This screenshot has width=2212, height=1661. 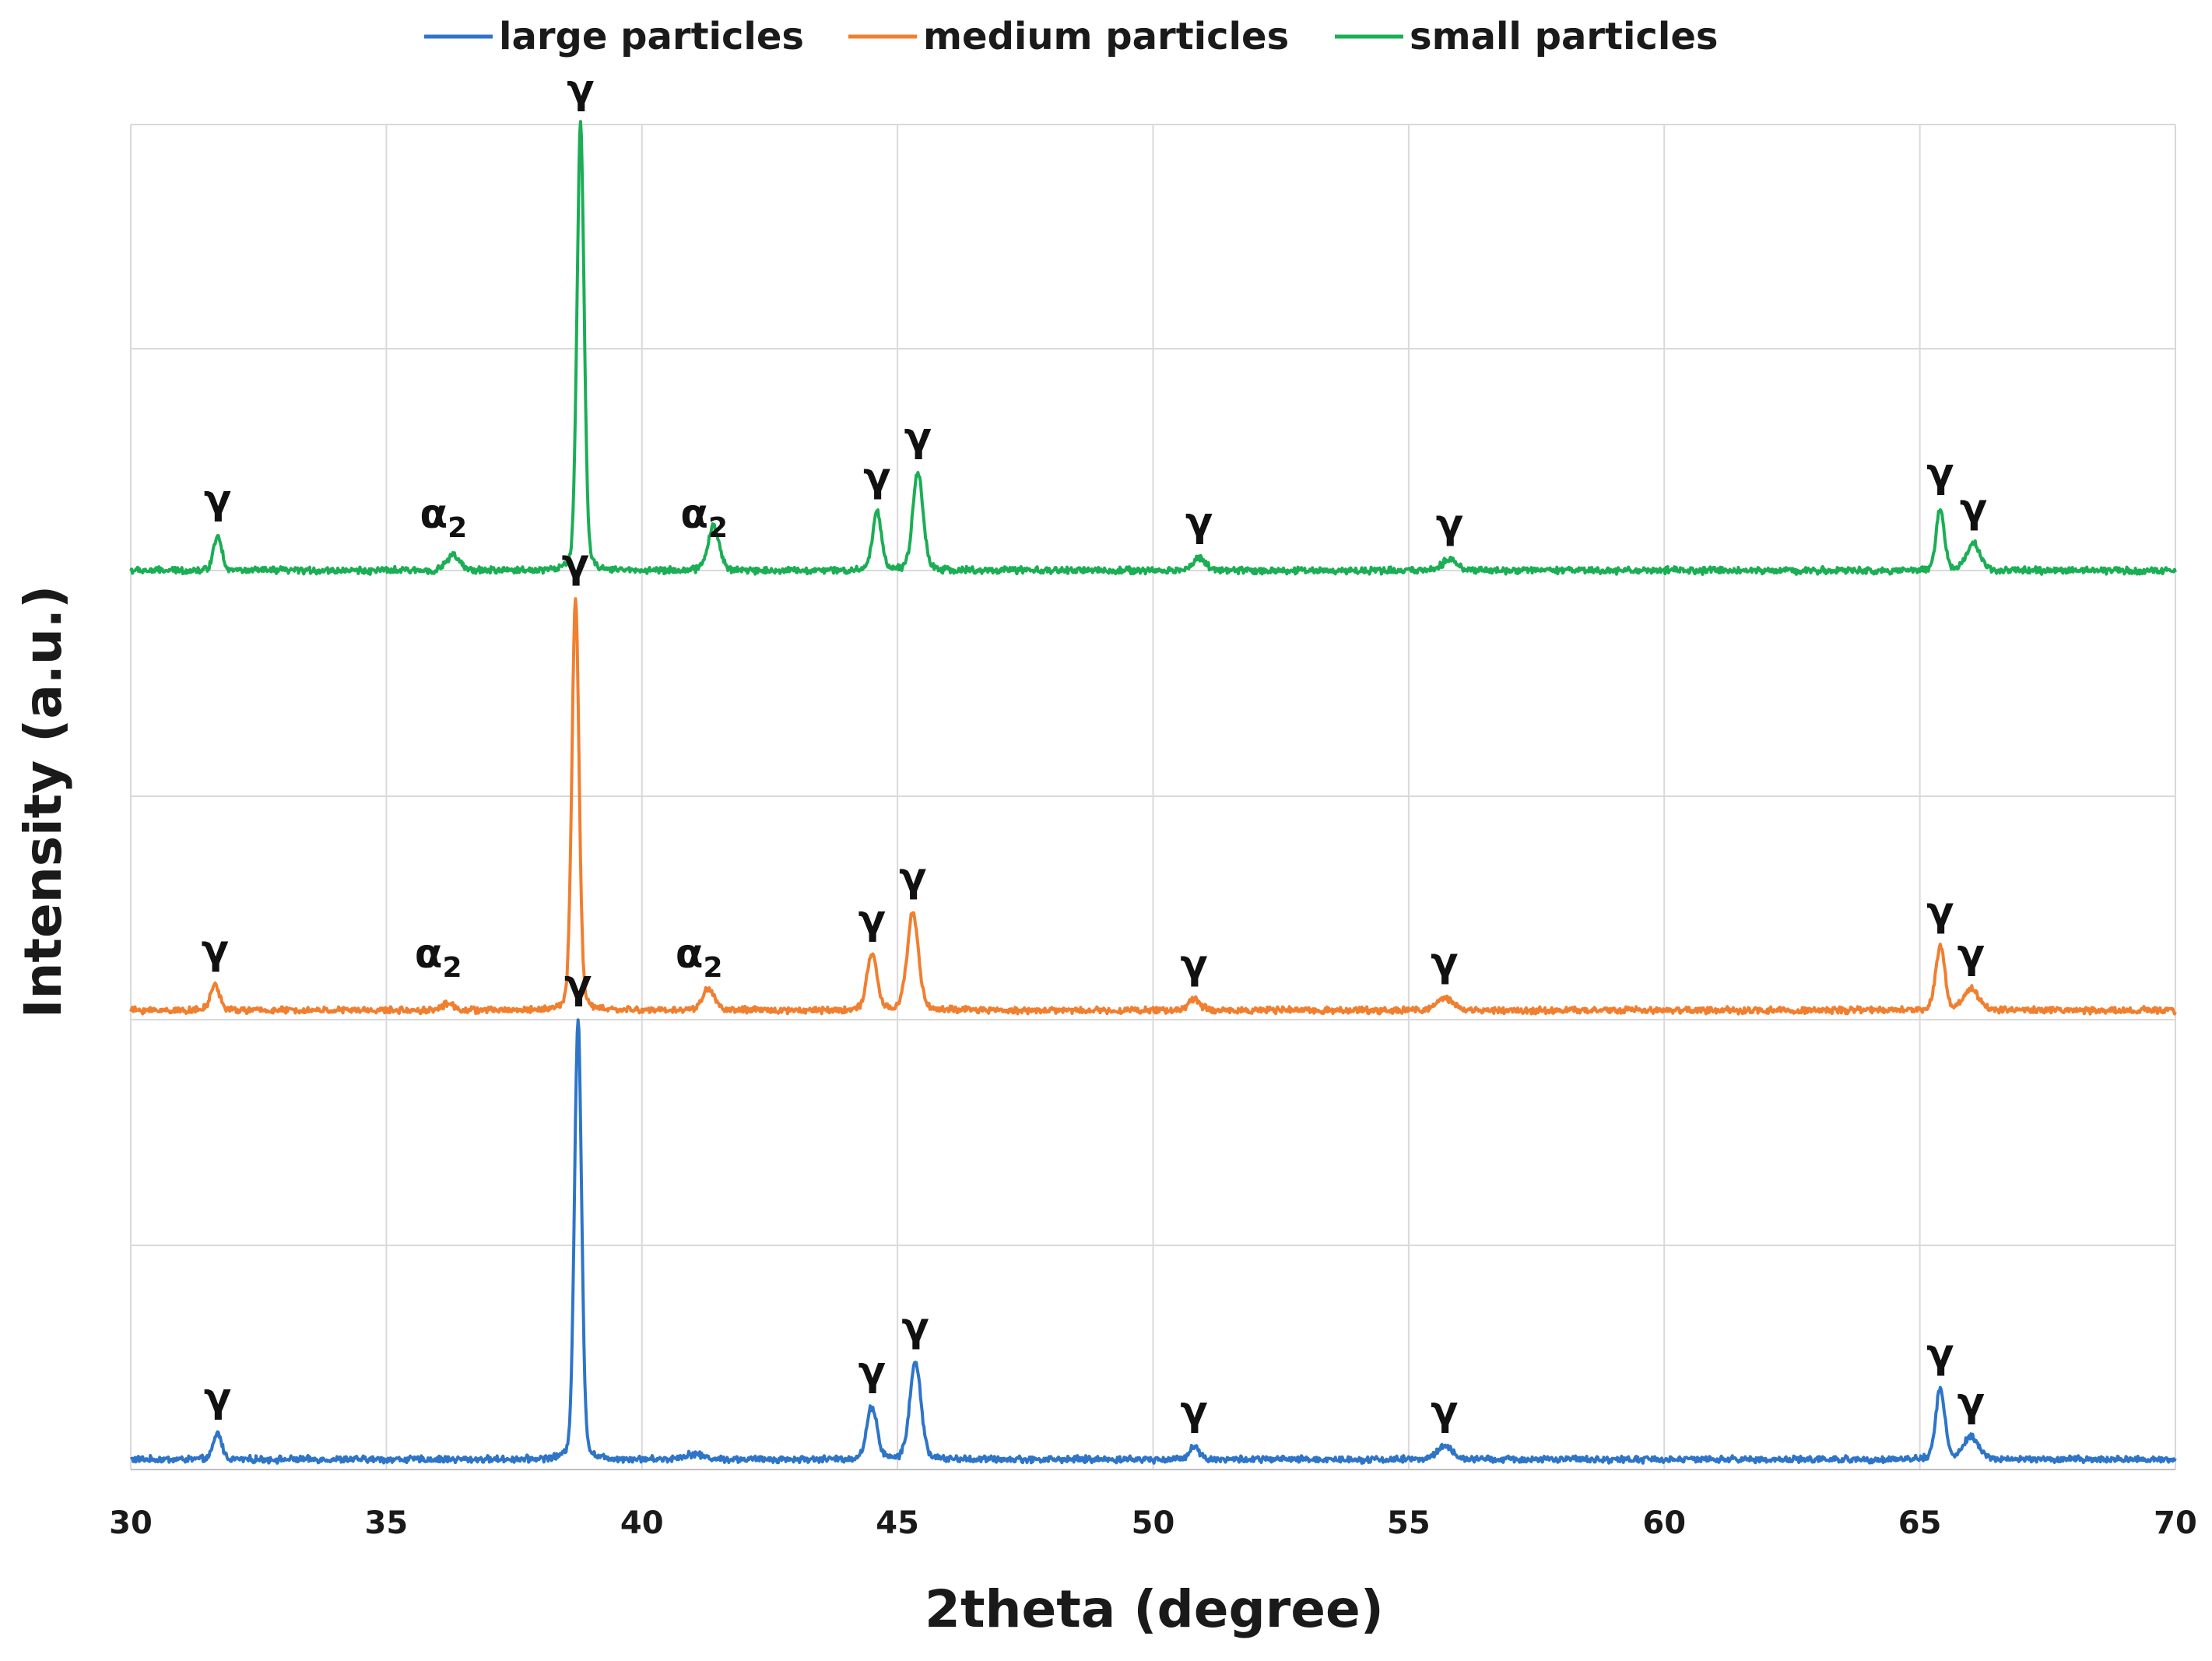 What do you see at coordinates (2175, 1523) in the screenshot?
I see `x-tick-label: 70` at bounding box center [2175, 1523].